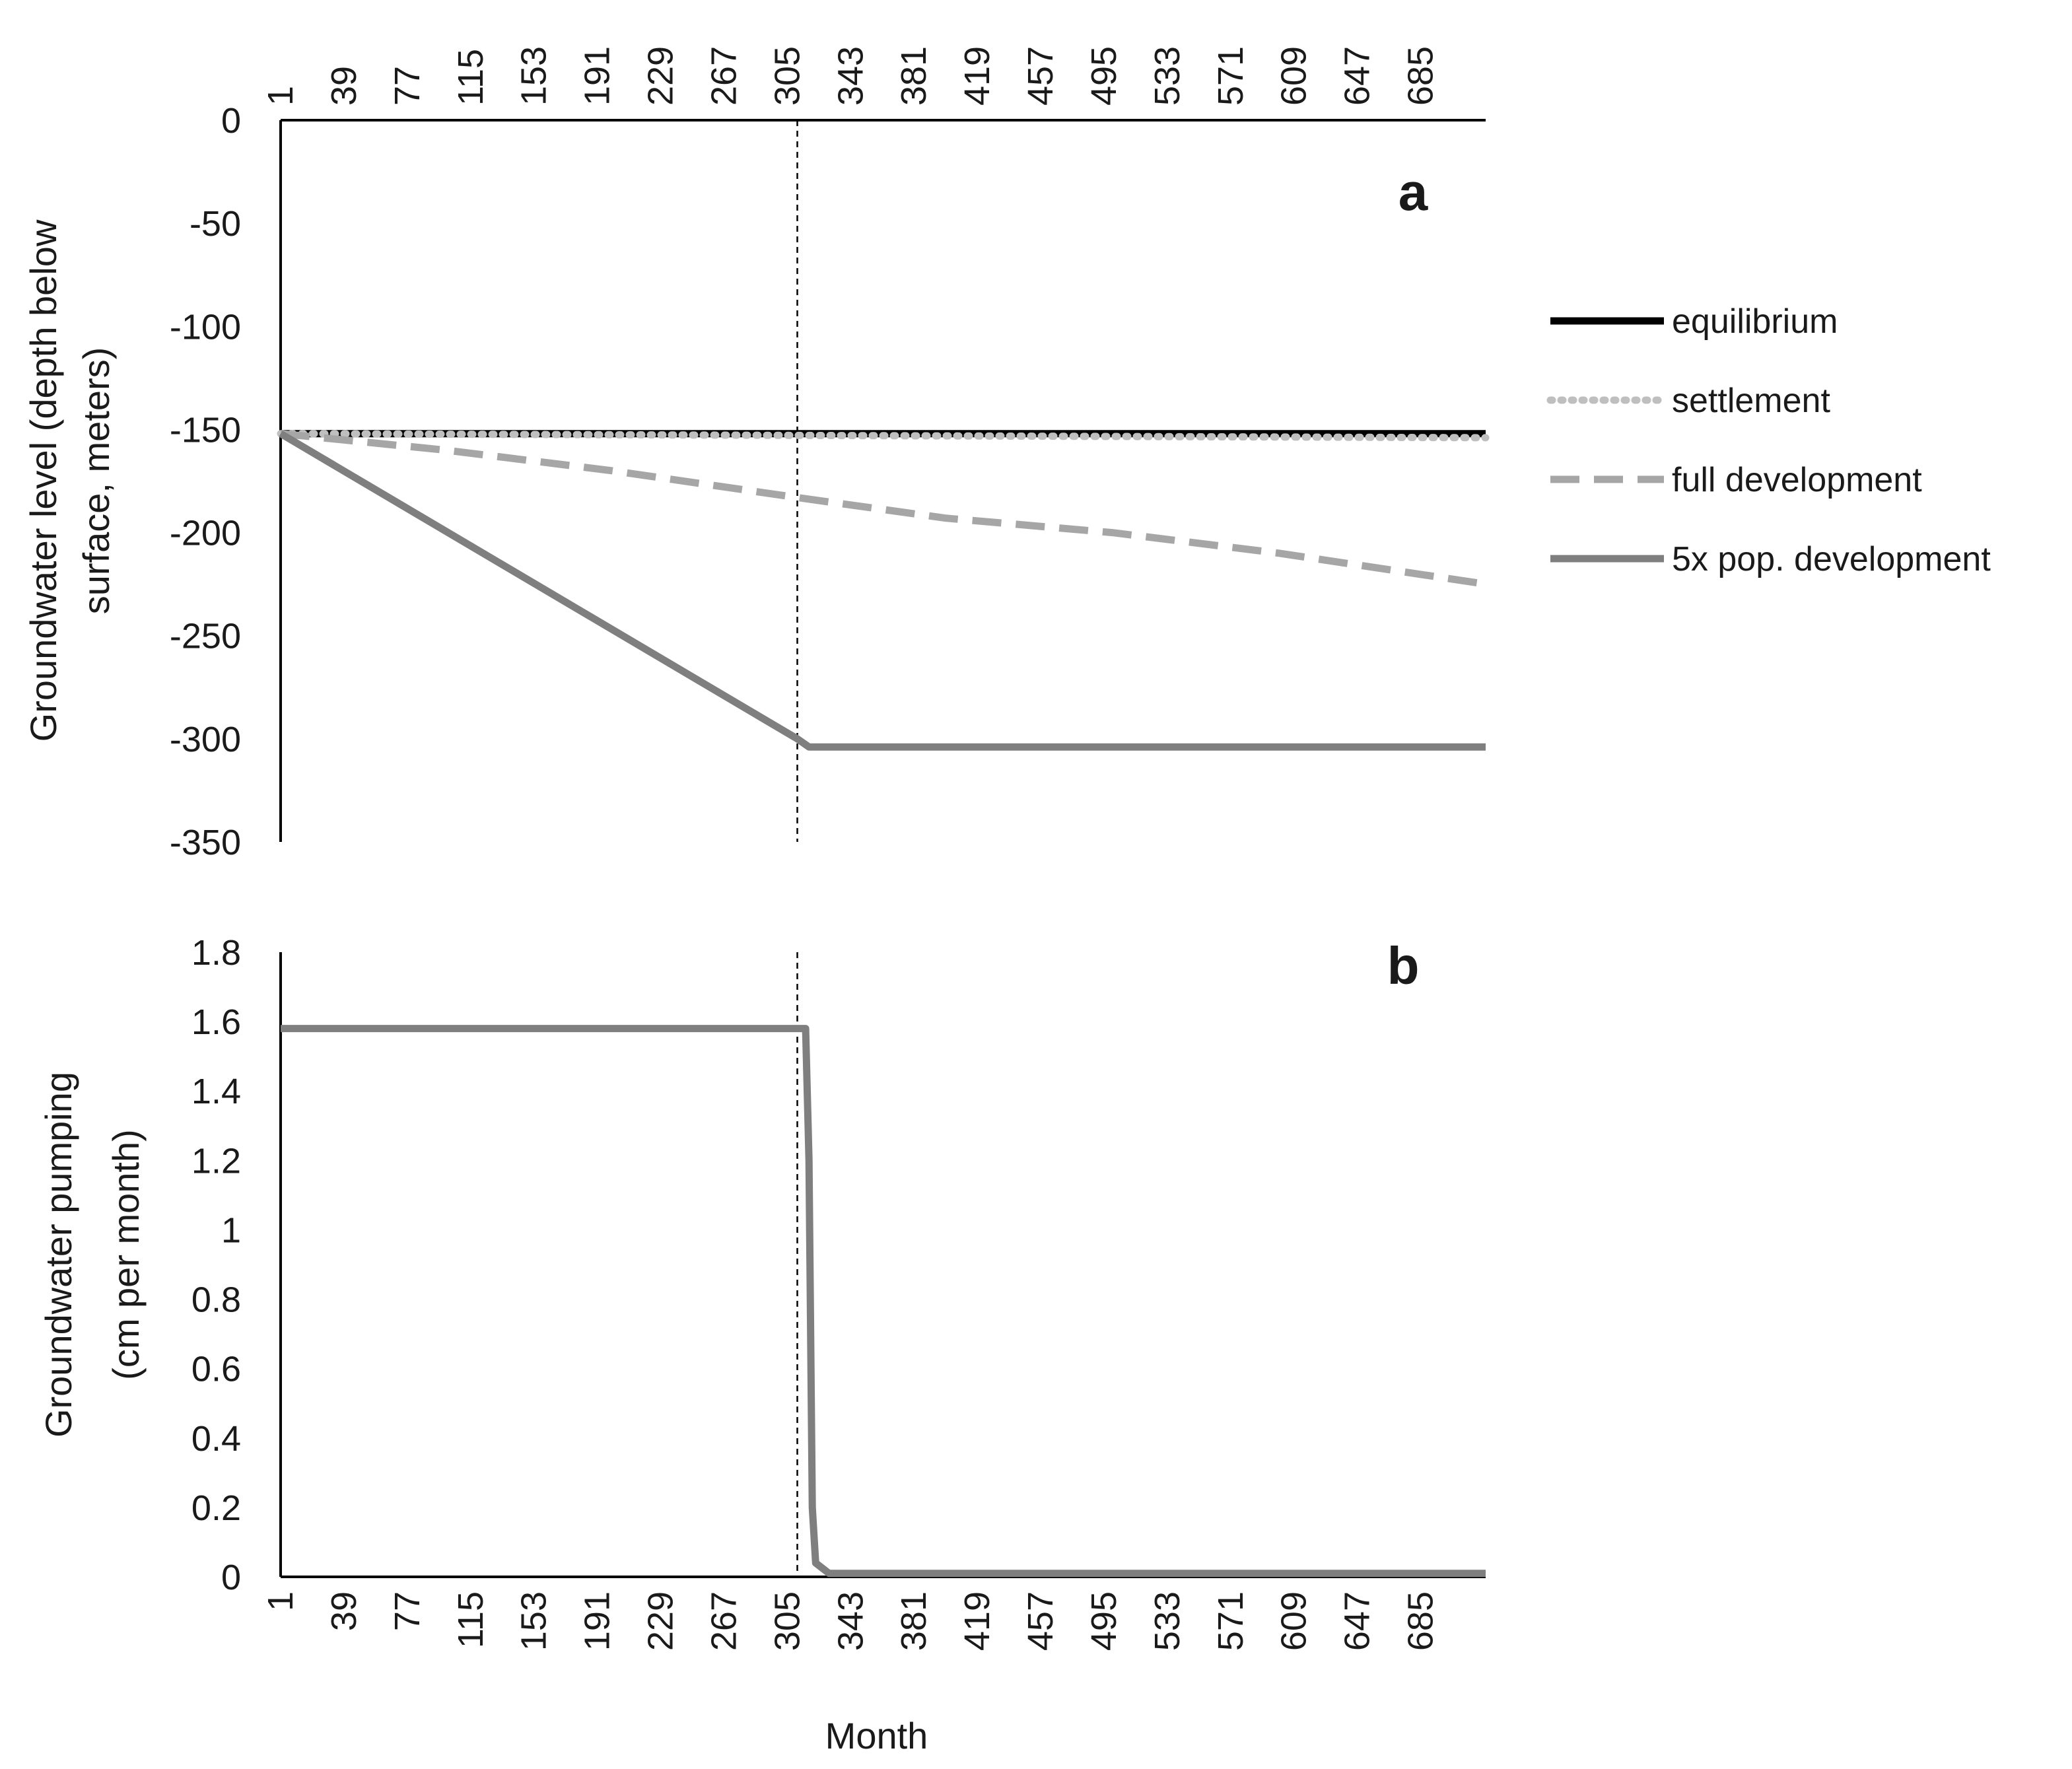  Describe the element at coordinates (206, 842) in the screenshot. I see `y-tick-label: -350` at that location.